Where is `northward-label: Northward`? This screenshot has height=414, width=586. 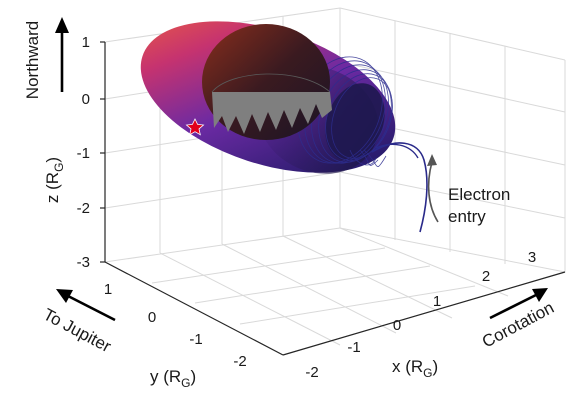 northward-label: Northward is located at coordinates (32, 60).